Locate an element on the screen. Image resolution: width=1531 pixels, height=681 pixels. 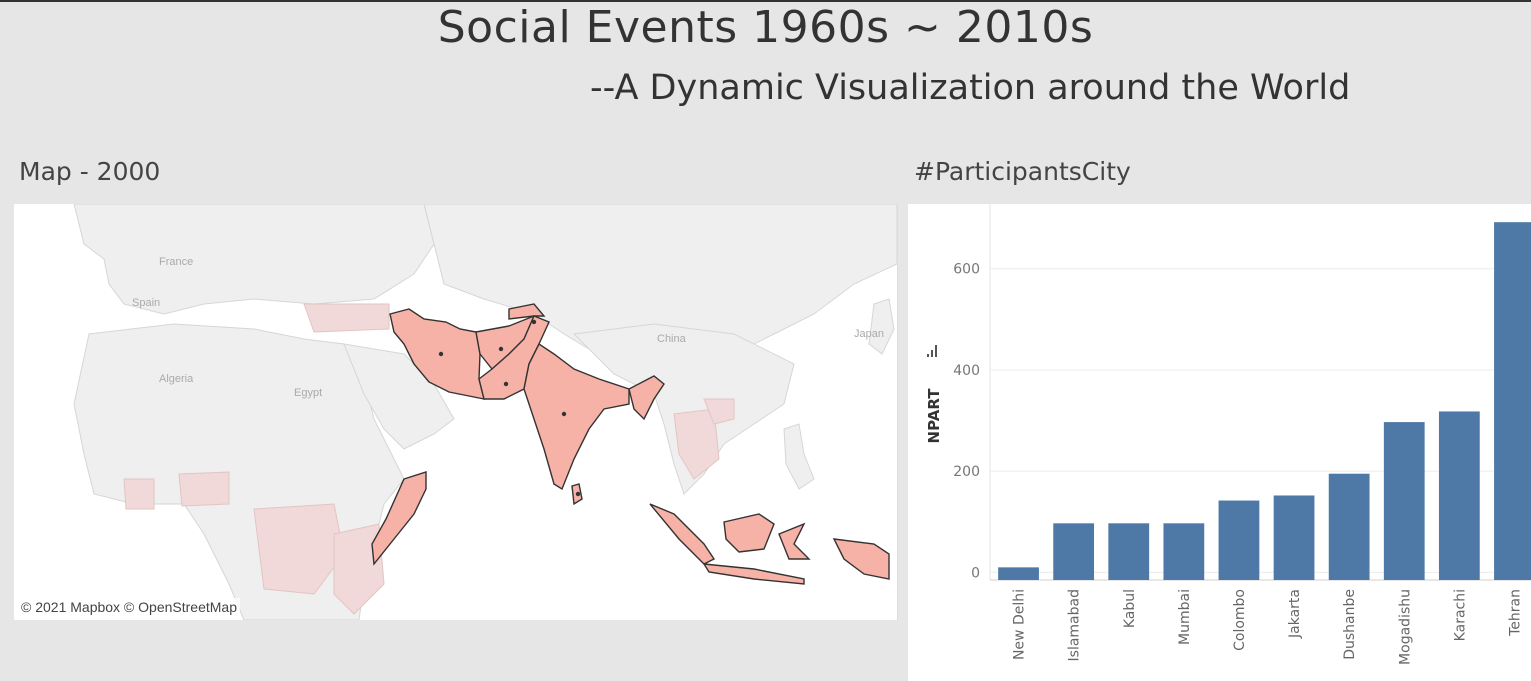
map-attribution: © 2021 Mapbox © OpenStreetMap is located at coordinates (129, 607).